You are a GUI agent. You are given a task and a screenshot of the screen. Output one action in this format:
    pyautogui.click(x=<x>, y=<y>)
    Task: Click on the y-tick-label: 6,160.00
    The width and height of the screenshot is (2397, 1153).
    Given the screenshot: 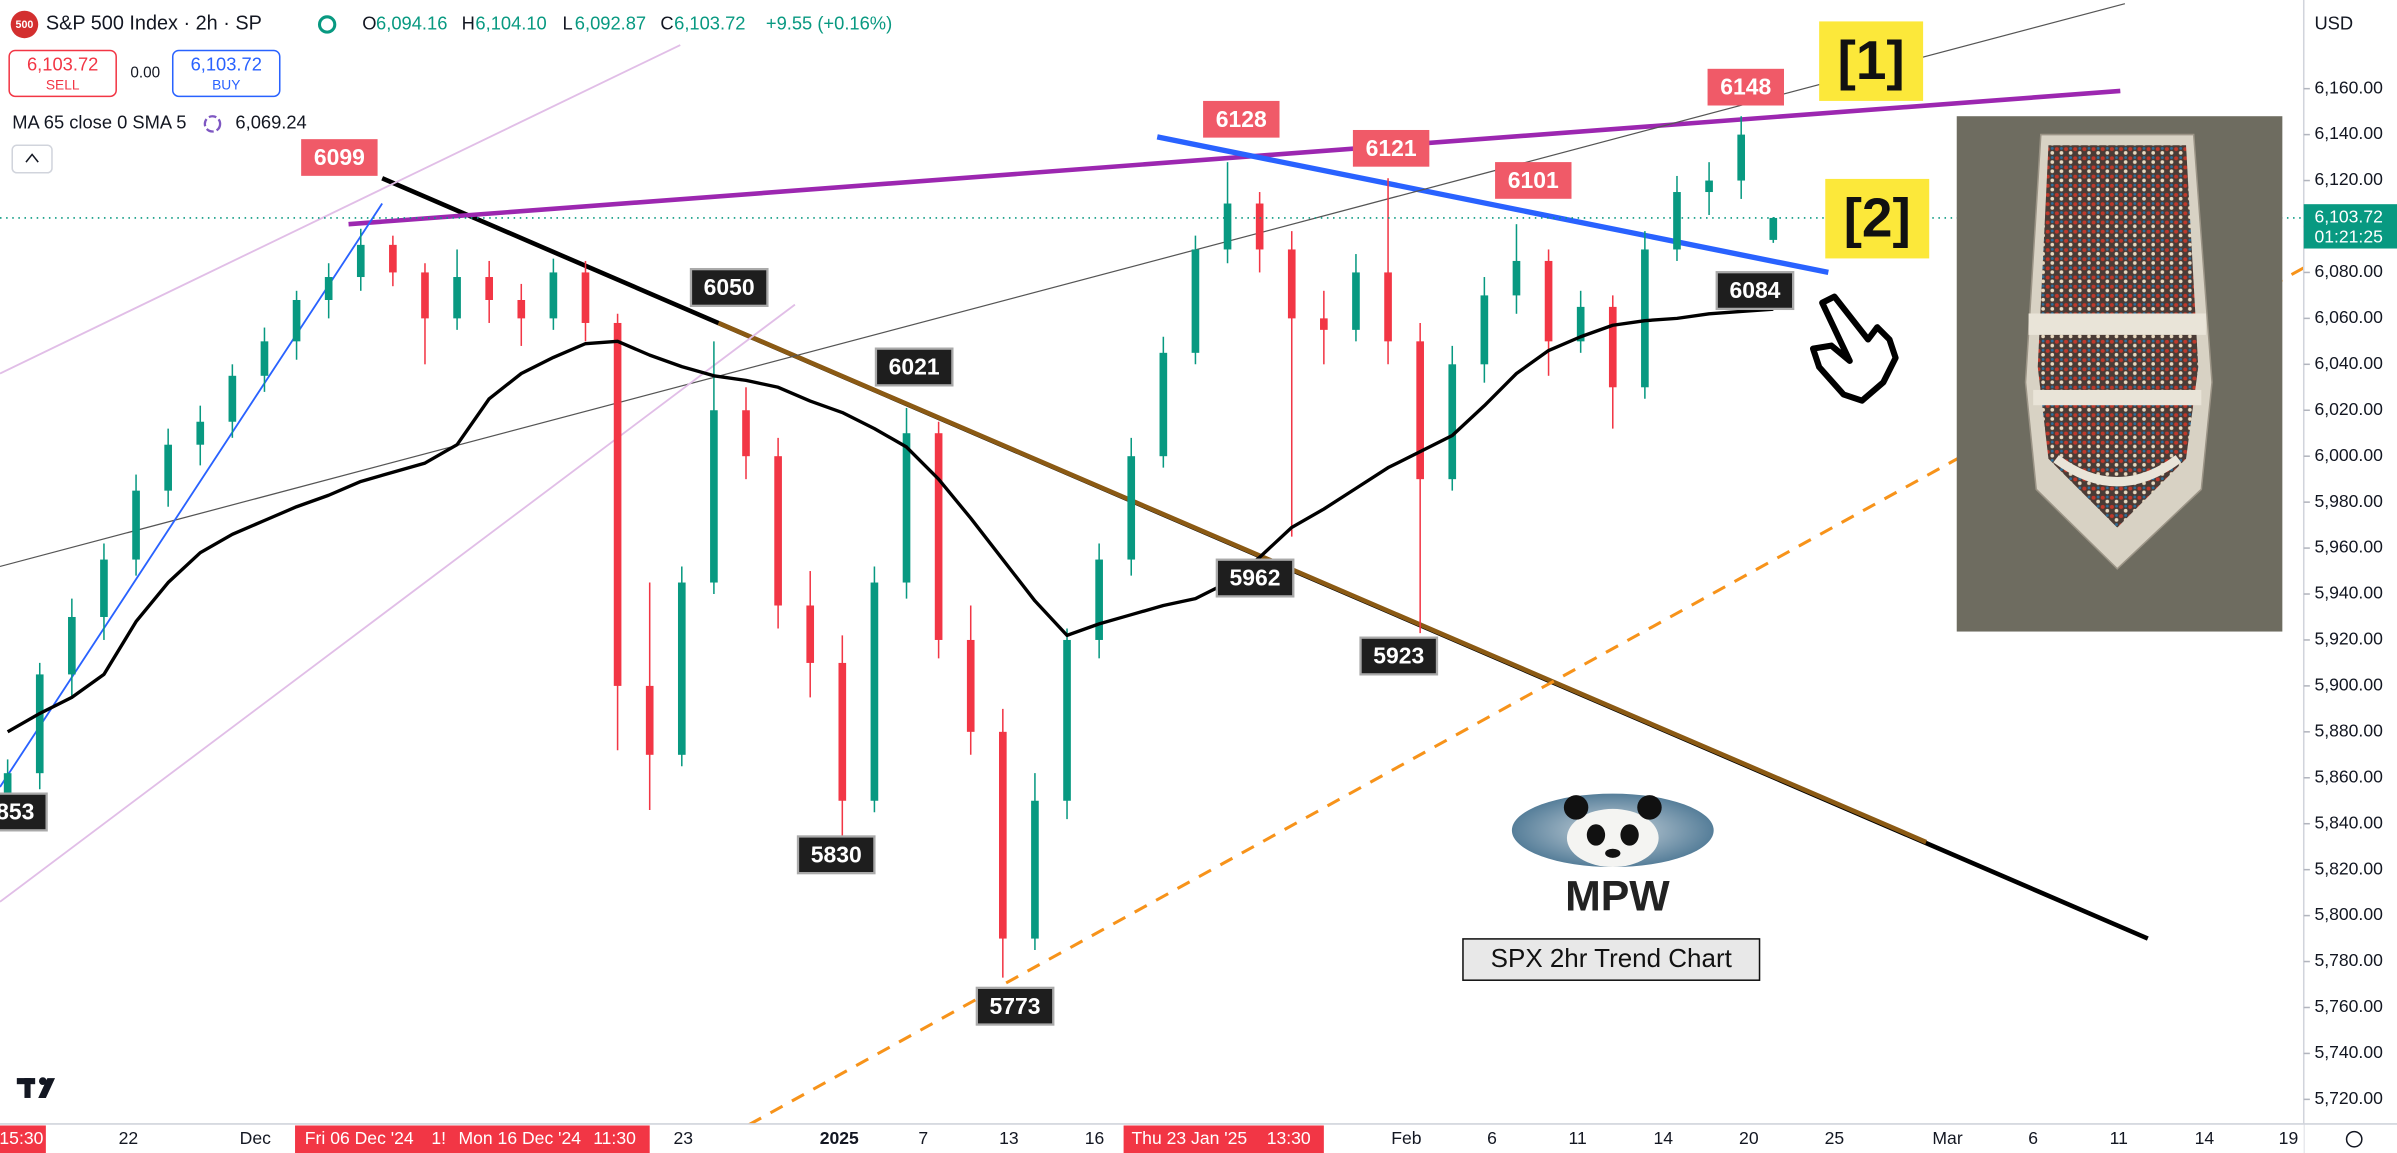 What is the action you would take?
    pyautogui.click(x=2348, y=87)
    